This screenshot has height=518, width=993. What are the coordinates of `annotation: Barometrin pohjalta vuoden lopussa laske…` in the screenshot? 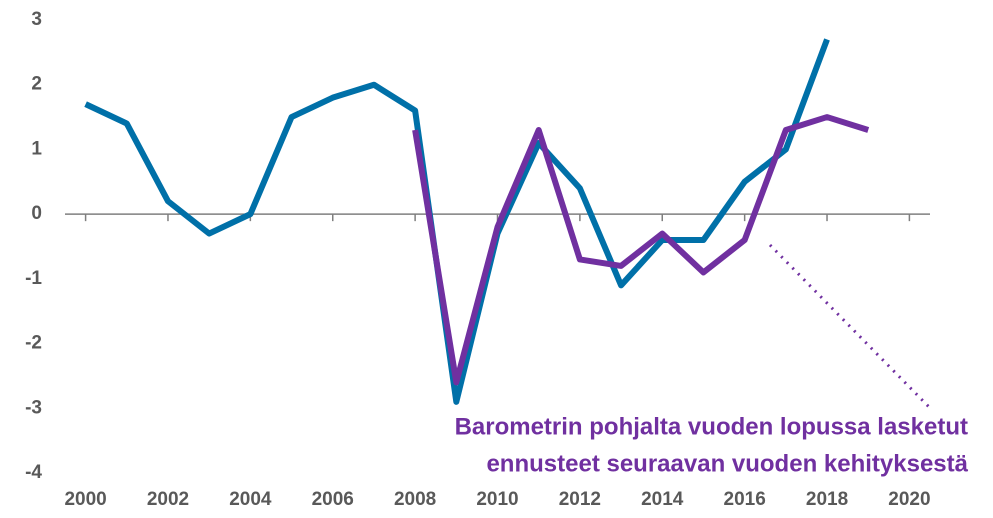 It's located at (711, 426).